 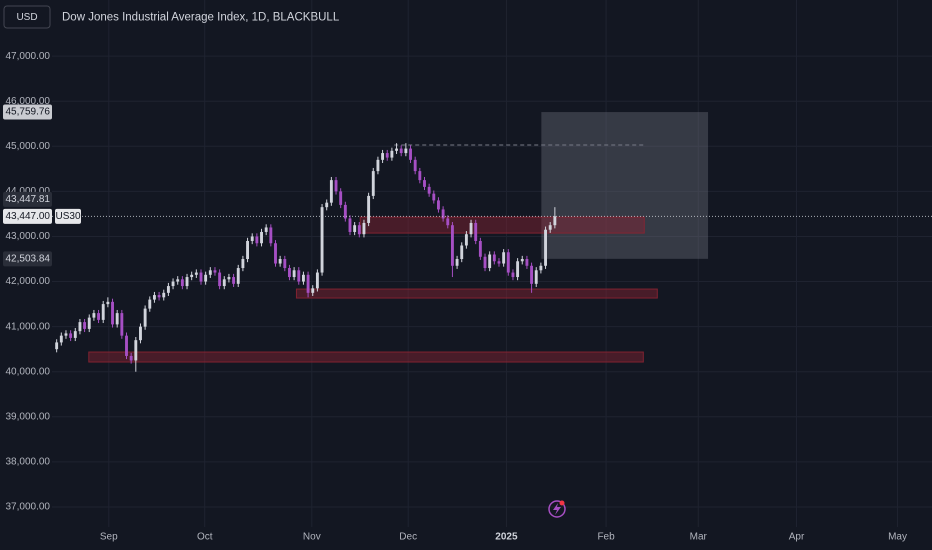 I want to click on price-label: 43,447.81, so click(x=28, y=199).